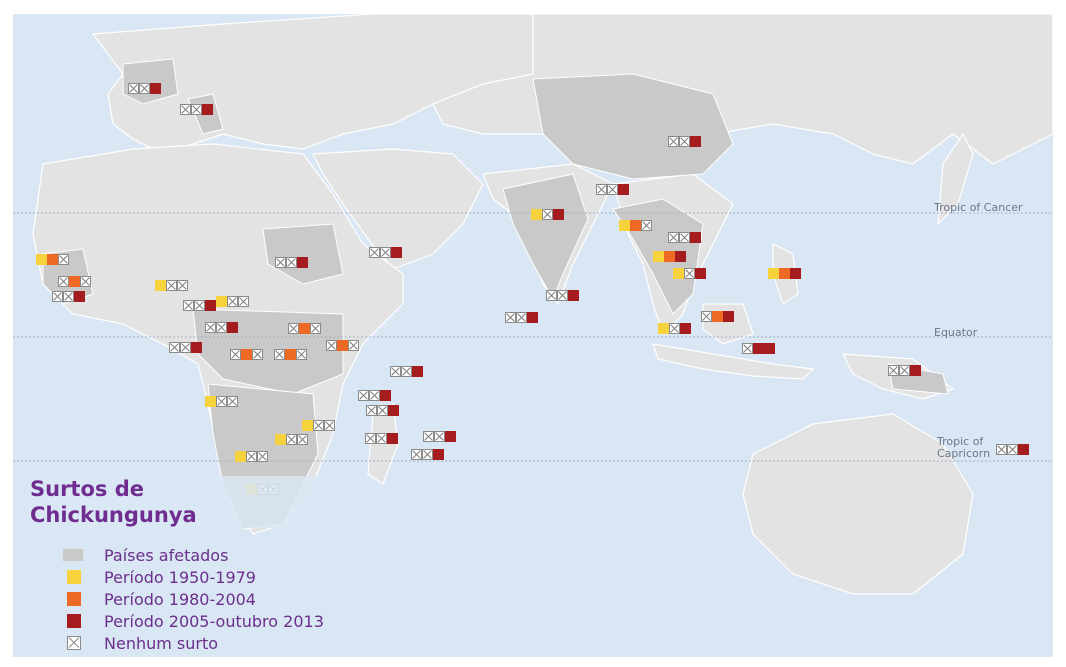  I want to click on legend-label-no-outbreak: Nenhum surto, so click(161, 643).